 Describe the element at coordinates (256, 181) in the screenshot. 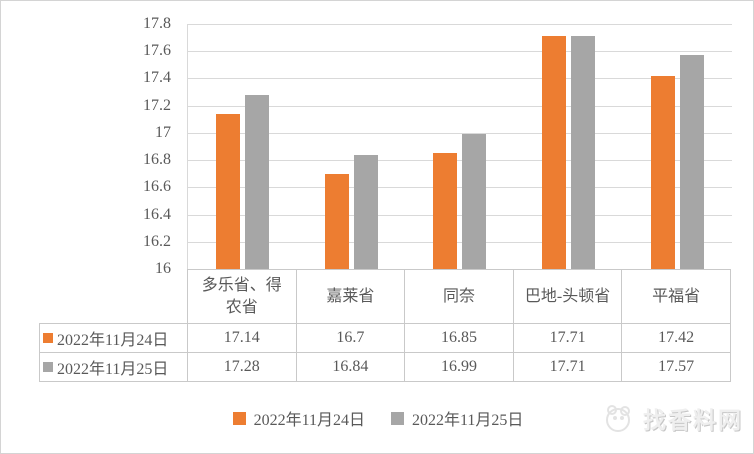

I see `bar-s1-c0` at that location.